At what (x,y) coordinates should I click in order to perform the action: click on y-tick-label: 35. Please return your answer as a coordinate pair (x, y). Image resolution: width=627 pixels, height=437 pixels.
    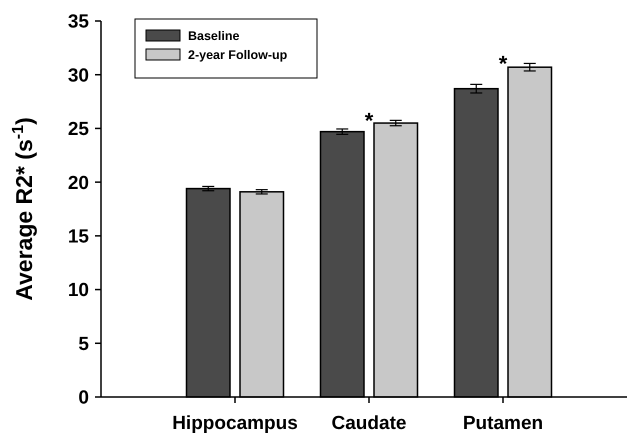
    Looking at the image, I should click on (79, 22).